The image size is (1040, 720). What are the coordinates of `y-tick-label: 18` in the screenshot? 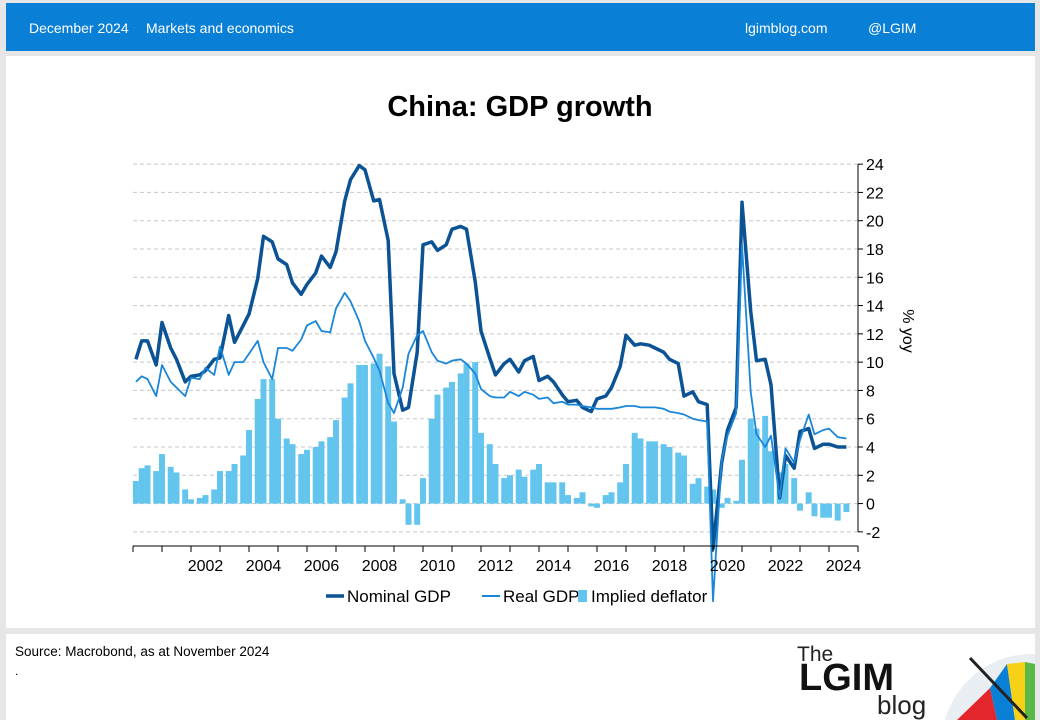 It's located at (875, 250).